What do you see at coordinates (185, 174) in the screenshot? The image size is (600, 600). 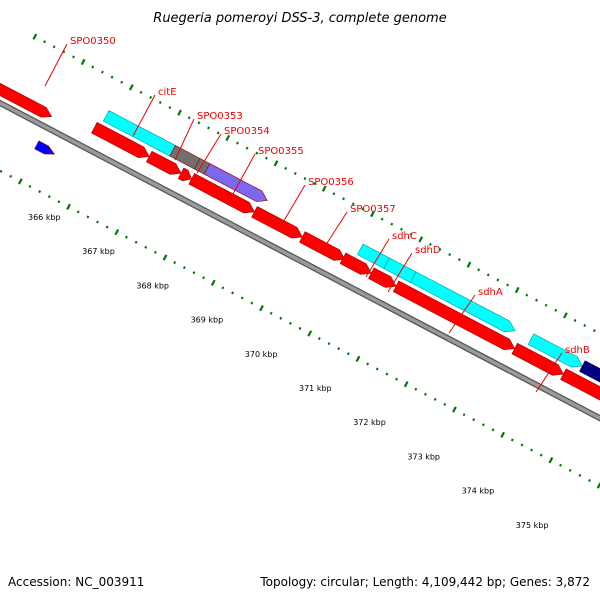 I see `feature-8-inner-red` at bounding box center [185, 174].